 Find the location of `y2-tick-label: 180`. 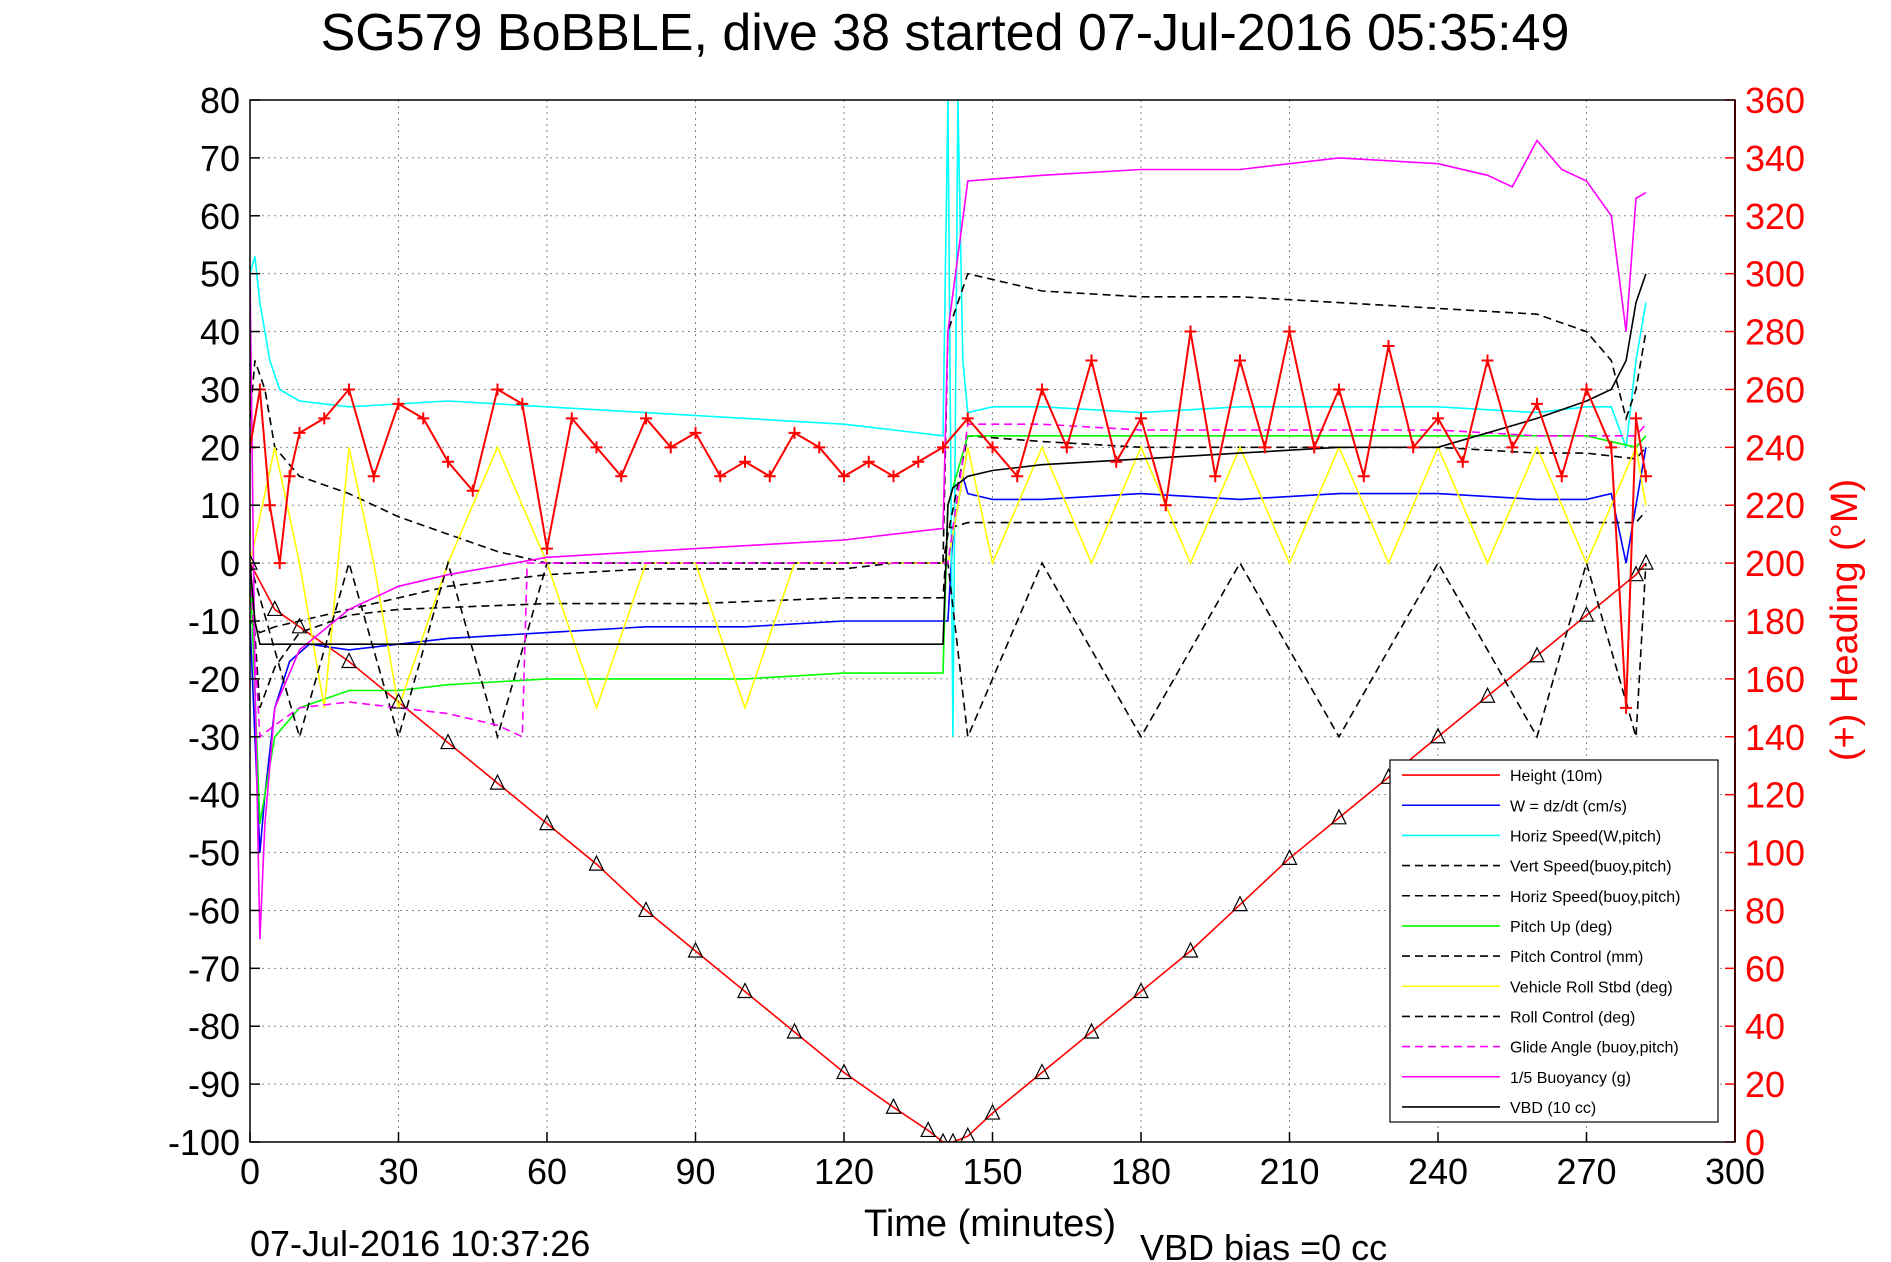

y2-tick-label: 180 is located at coordinates (1775, 621).